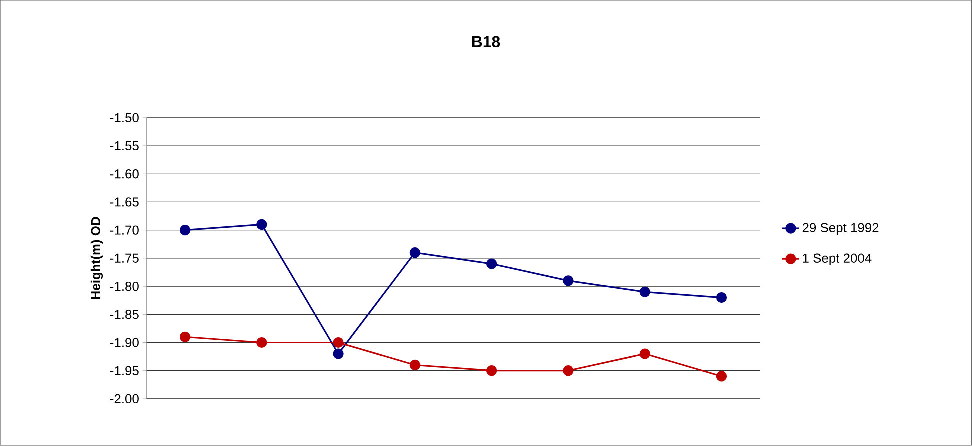  I want to click on y-tick-label: -1.75, so click(124, 259).